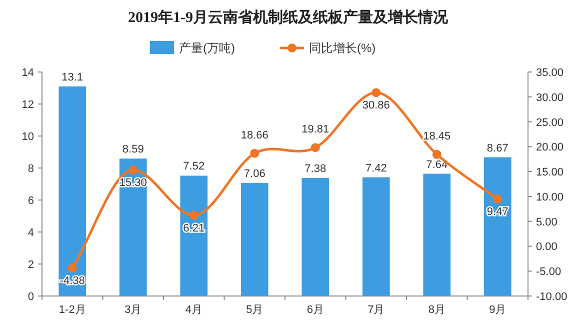  Describe the element at coordinates (550, 122) in the screenshot. I see `y2-tick-label: 25.00` at that location.